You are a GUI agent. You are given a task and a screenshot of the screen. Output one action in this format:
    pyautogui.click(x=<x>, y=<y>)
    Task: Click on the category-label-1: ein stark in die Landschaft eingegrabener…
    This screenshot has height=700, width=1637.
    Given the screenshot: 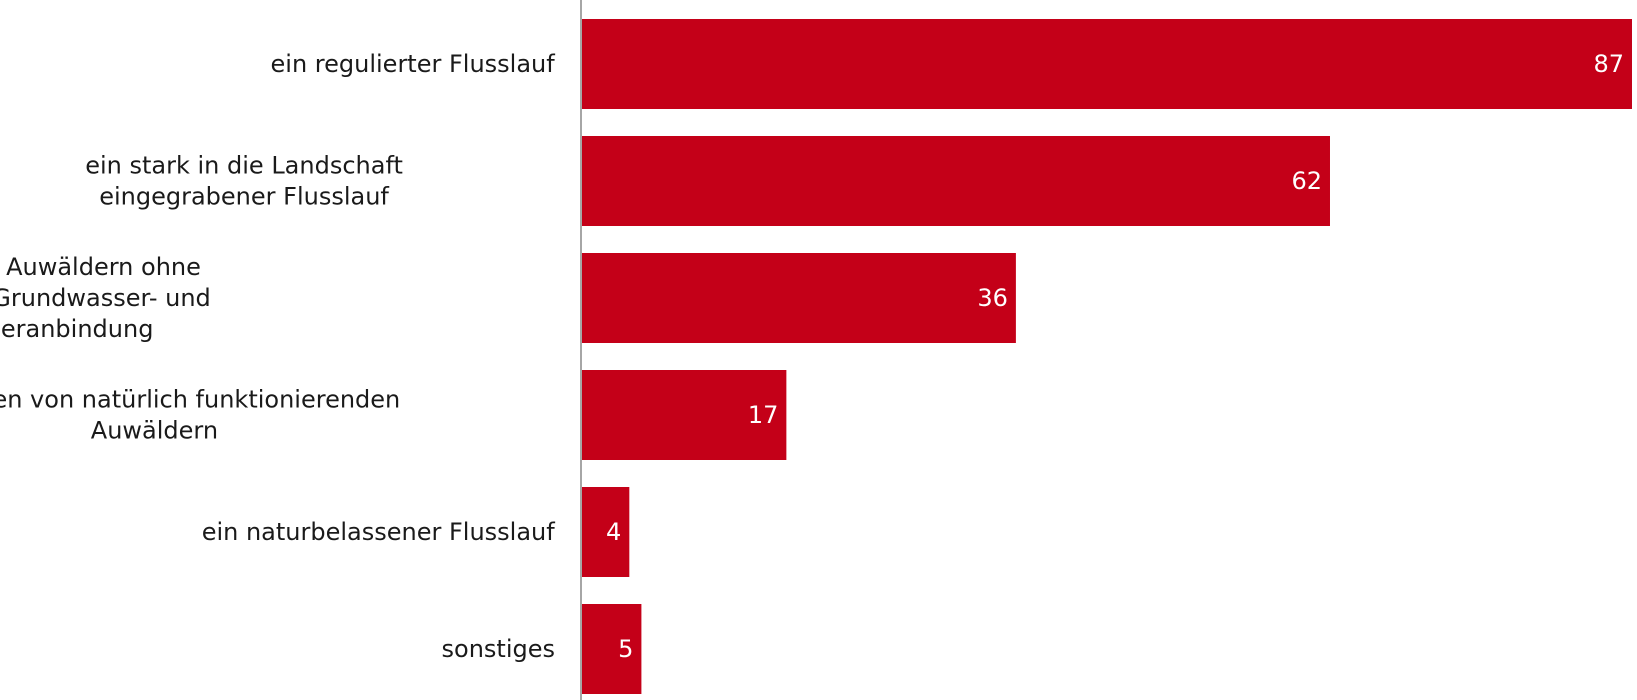 What is the action you would take?
    pyautogui.click(x=244, y=181)
    